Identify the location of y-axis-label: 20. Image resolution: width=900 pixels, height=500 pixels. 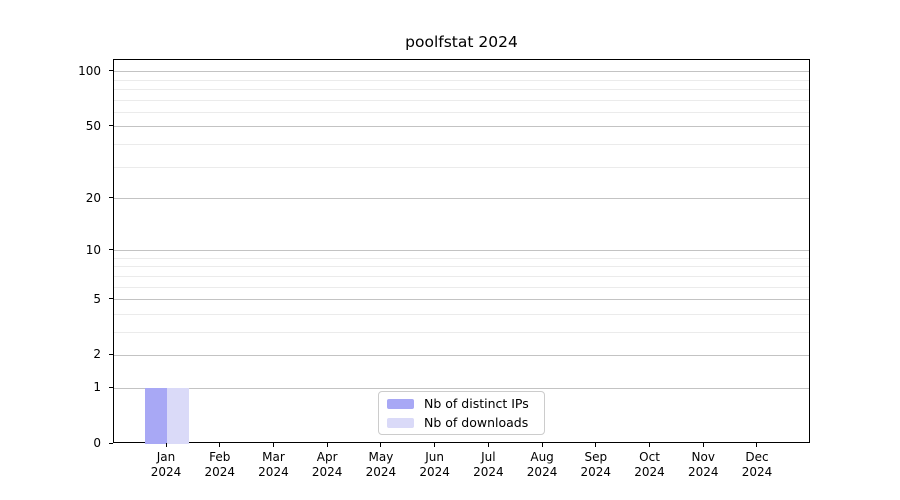
(93, 197).